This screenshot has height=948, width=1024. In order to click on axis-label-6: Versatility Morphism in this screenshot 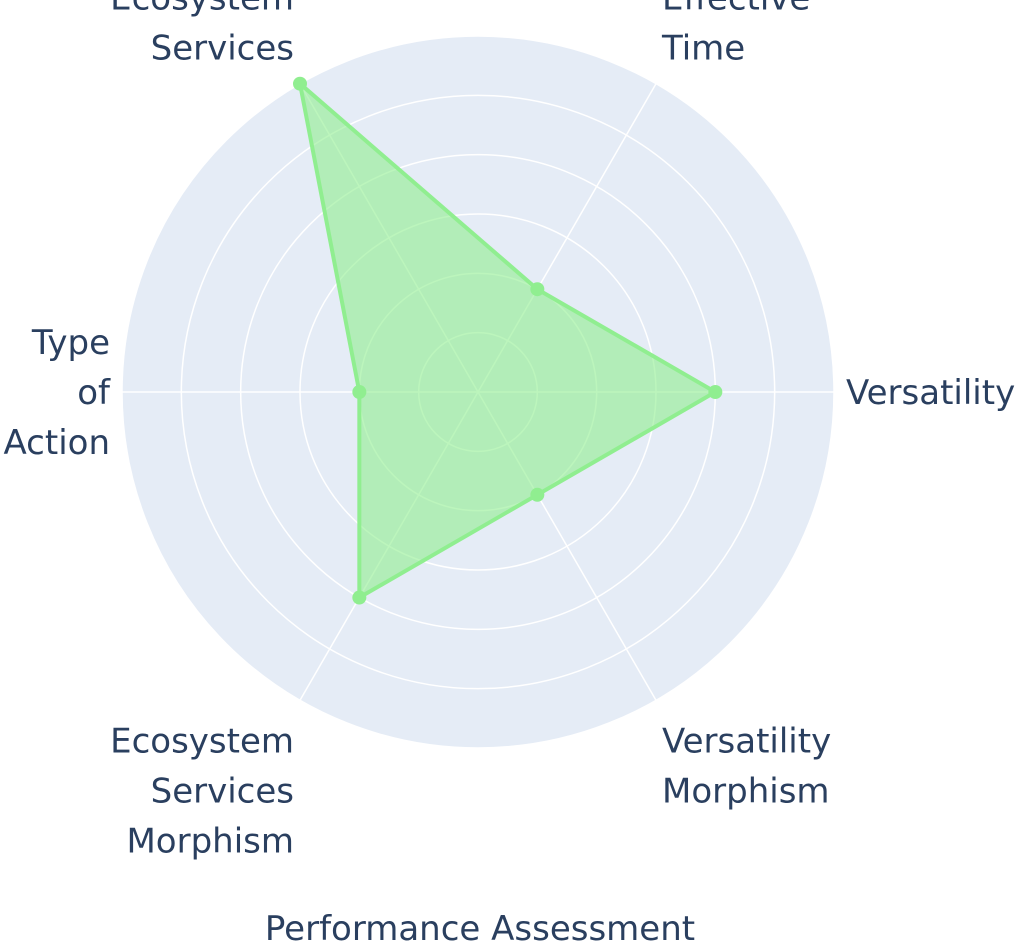, I will do `click(746, 767)`.